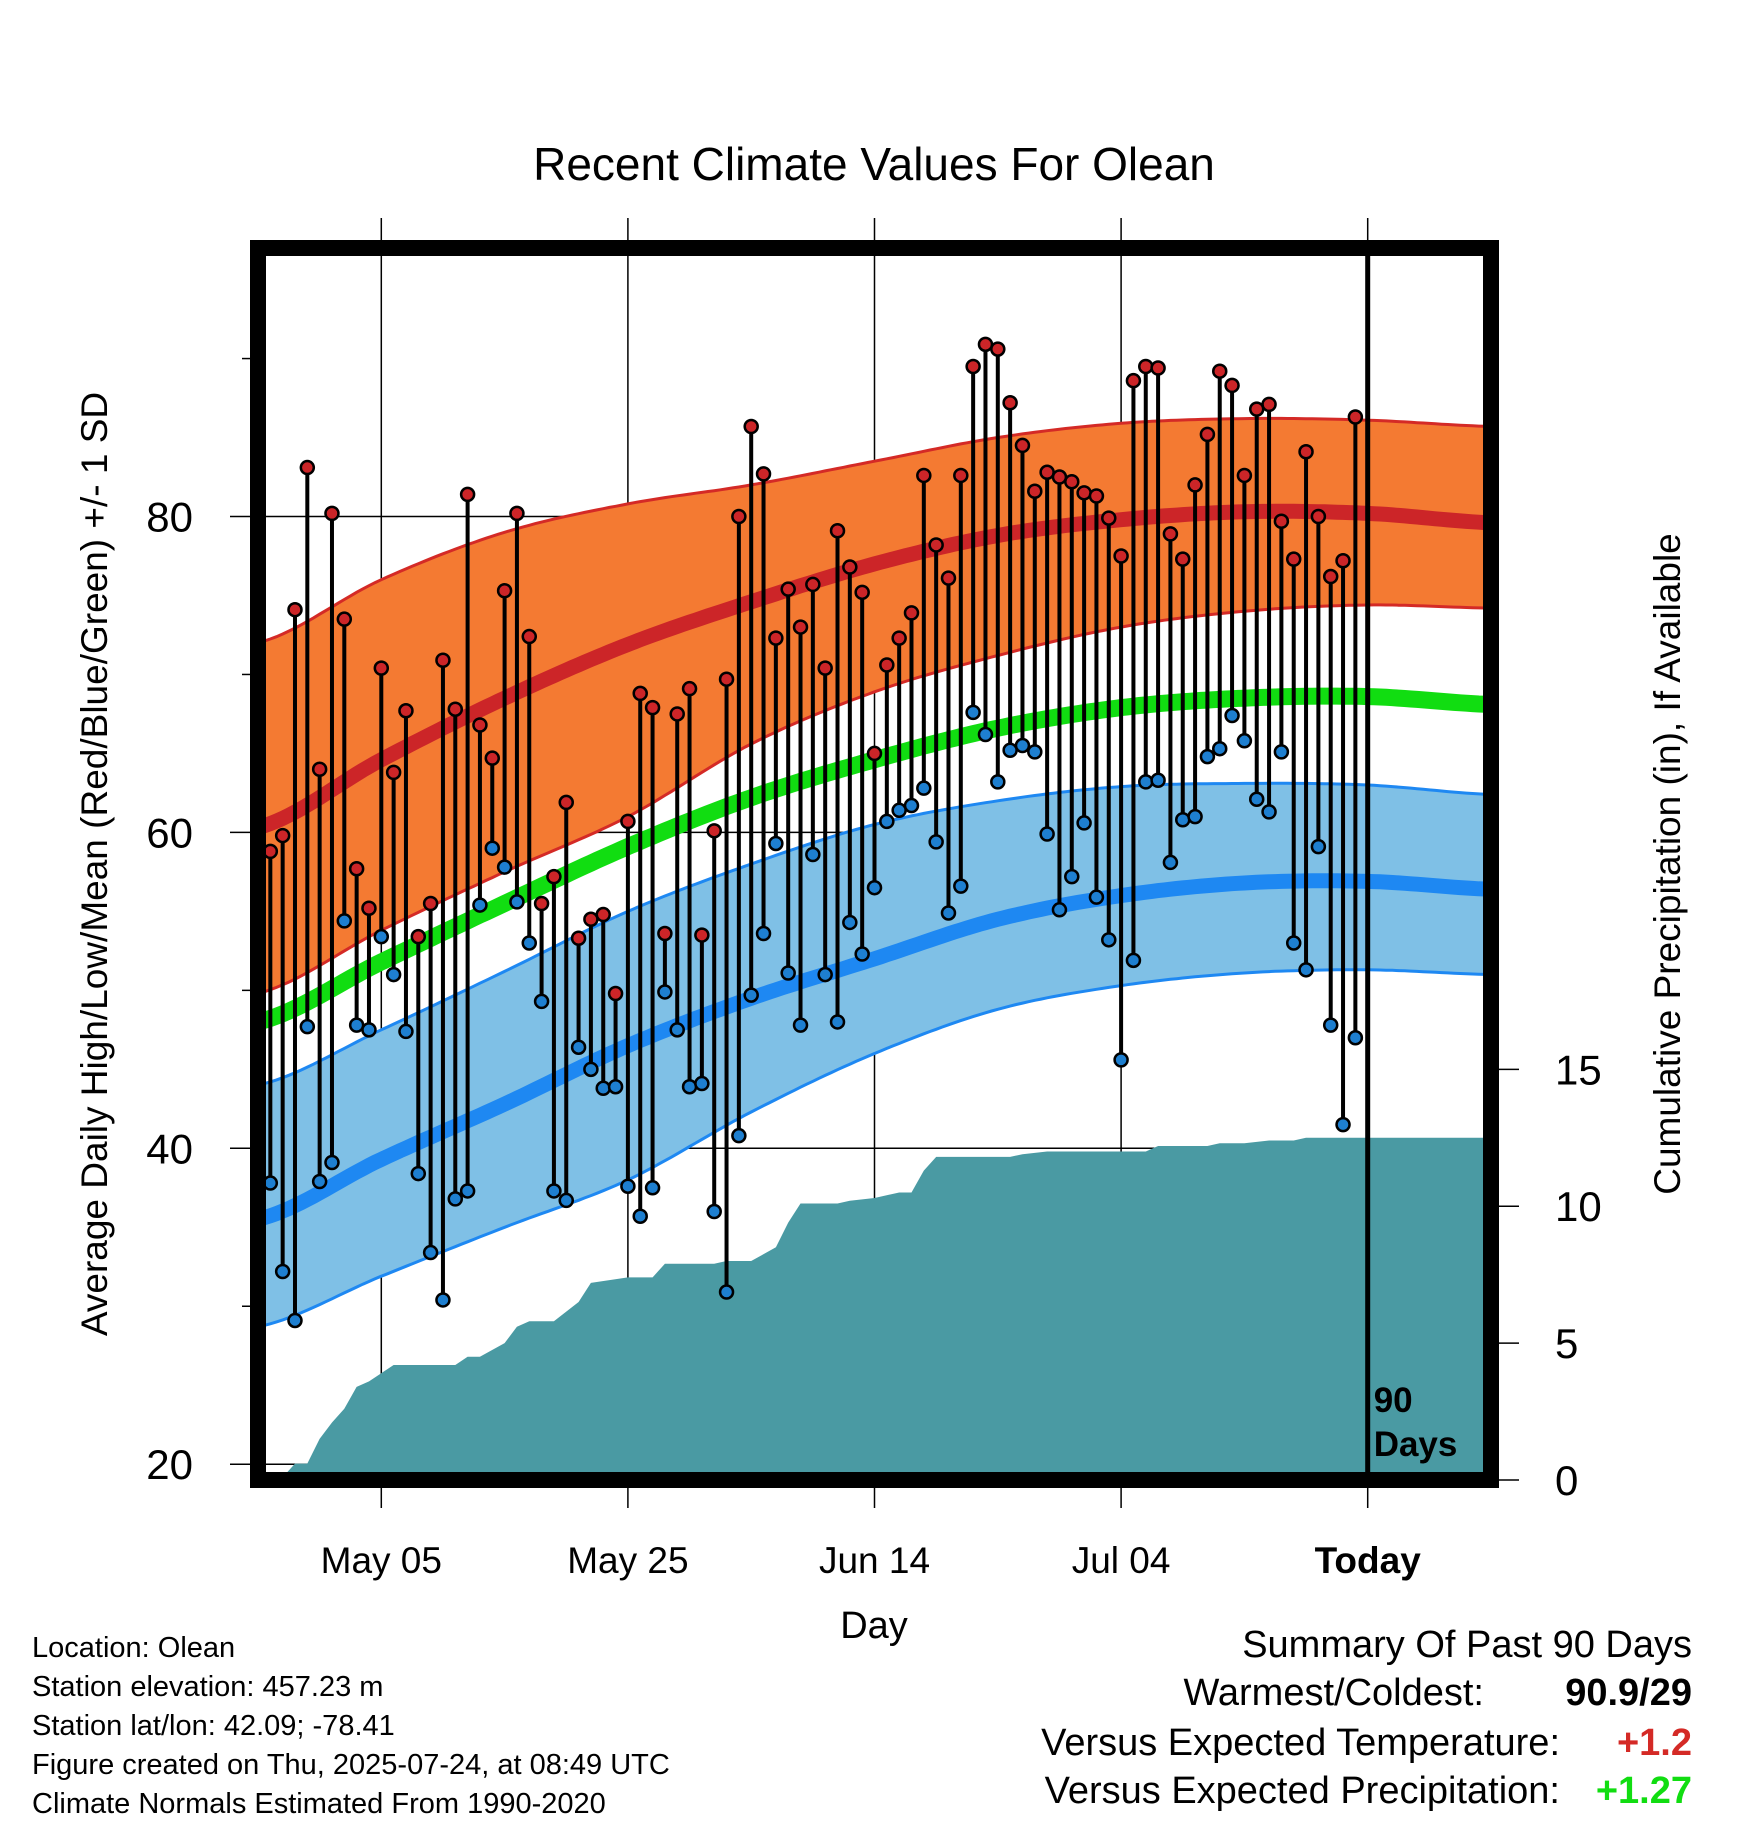 This screenshot has width=1748, height=1828. I want to click on summary-precip-value: +1.27, so click(1643, 1791).